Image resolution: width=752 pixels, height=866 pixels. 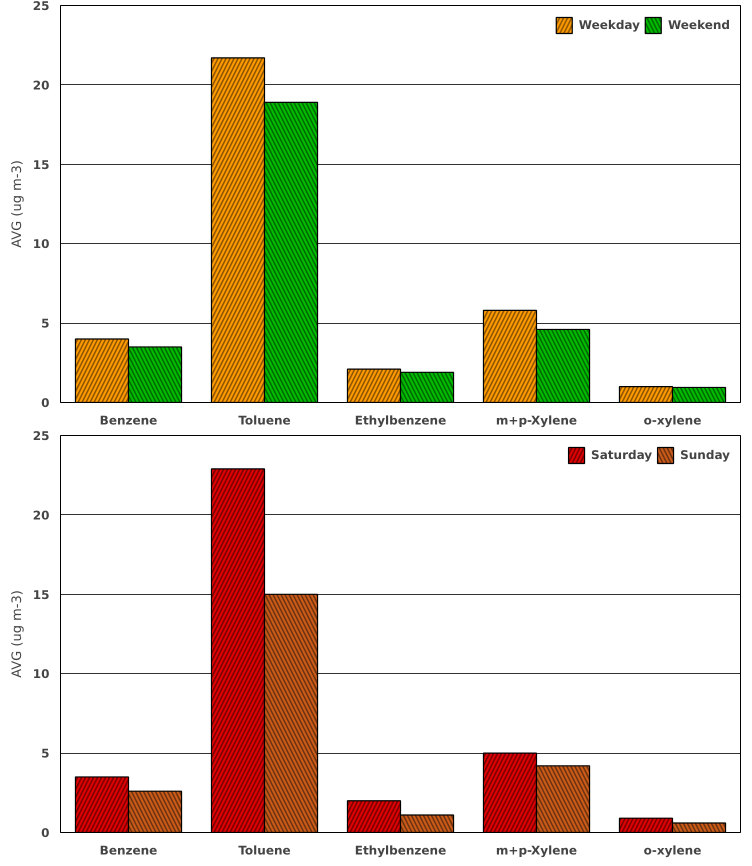 I want to click on legend-label: Sunday, so click(x=705, y=455).